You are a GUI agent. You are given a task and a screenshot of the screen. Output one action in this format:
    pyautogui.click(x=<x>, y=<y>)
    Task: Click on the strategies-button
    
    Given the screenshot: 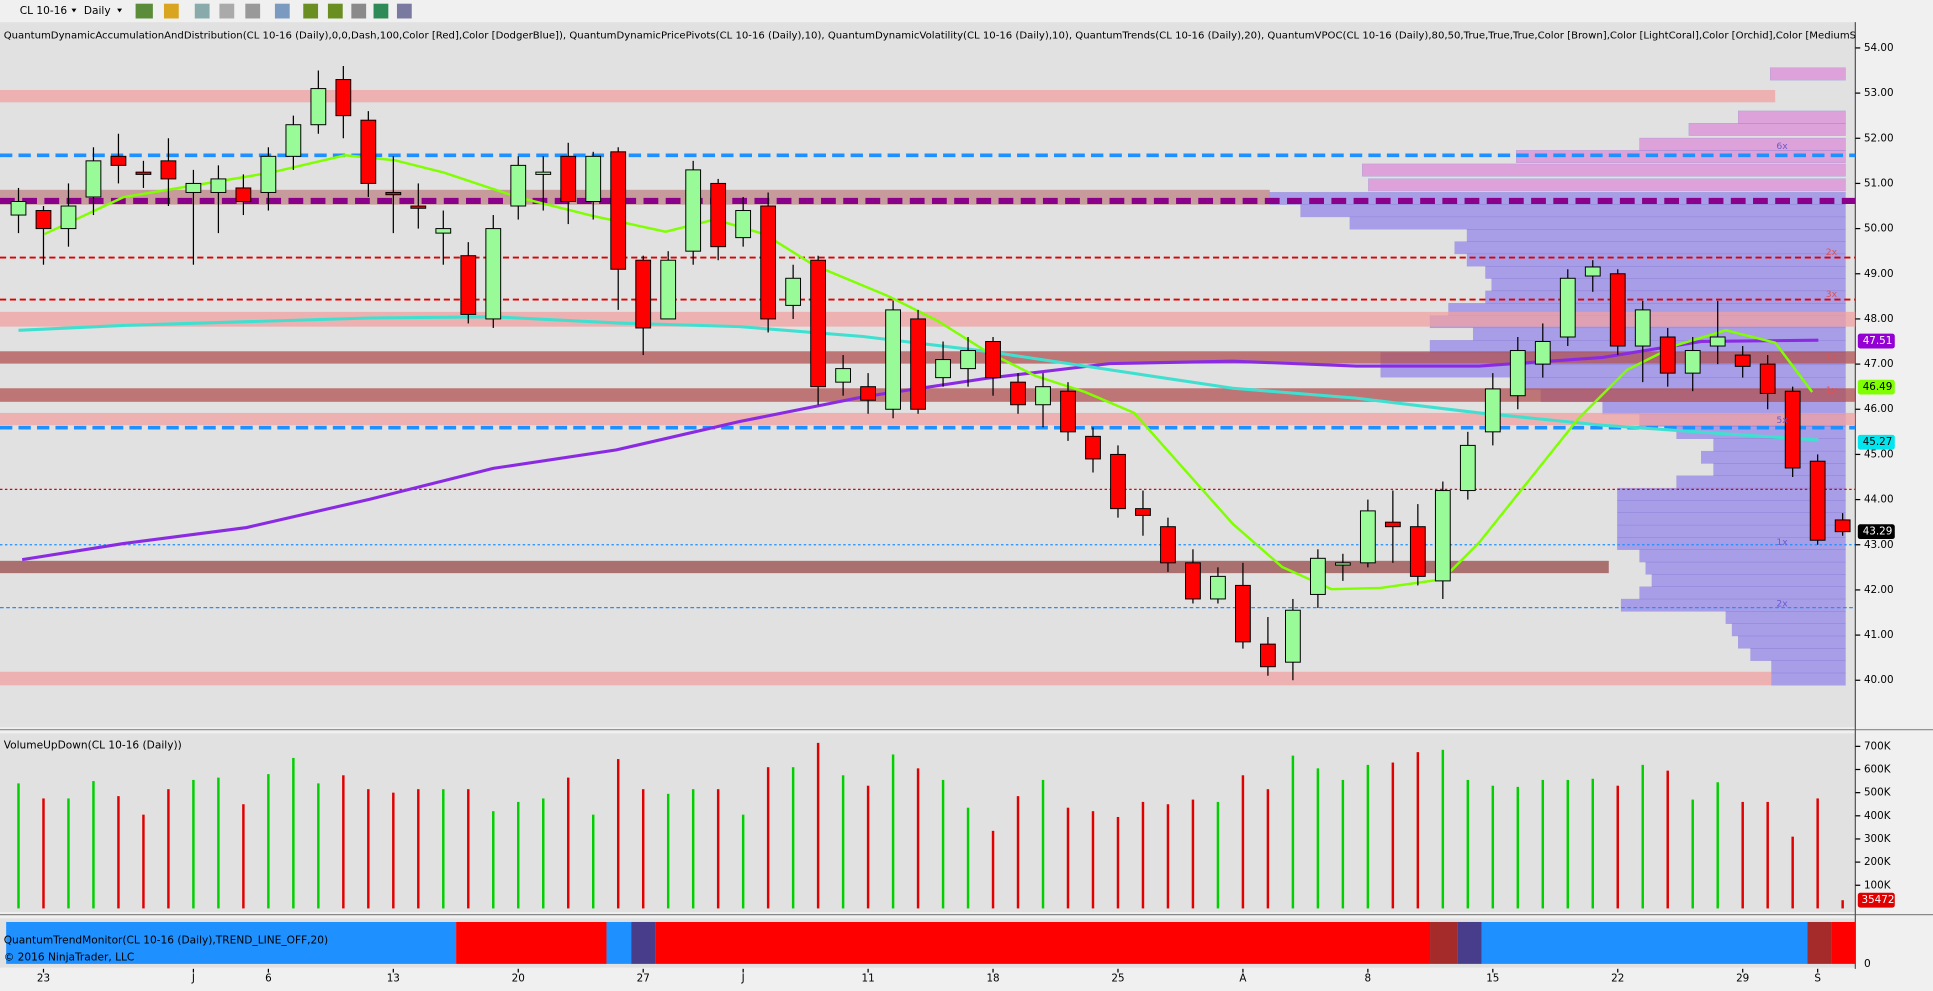 What is the action you would take?
    pyautogui.click(x=359, y=11)
    